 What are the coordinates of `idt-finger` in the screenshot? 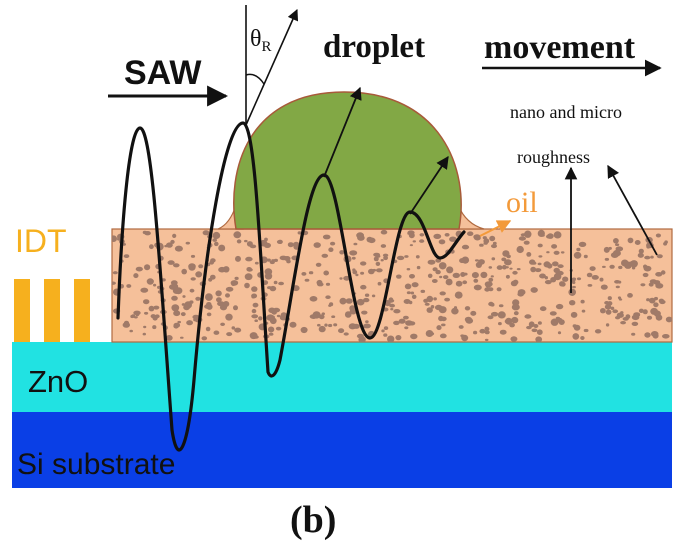 It's located at (82, 310).